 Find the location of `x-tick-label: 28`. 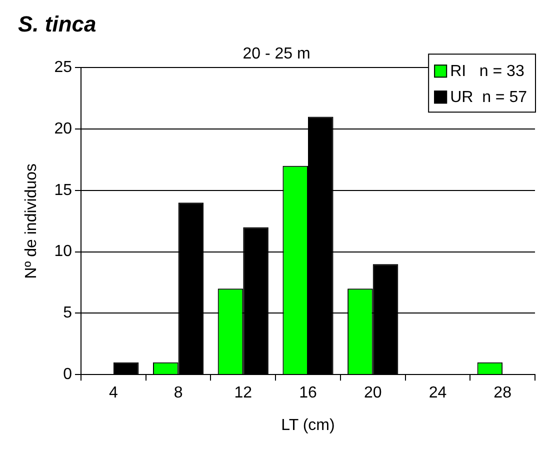

x-tick-label: 28 is located at coordinates (503, 393).